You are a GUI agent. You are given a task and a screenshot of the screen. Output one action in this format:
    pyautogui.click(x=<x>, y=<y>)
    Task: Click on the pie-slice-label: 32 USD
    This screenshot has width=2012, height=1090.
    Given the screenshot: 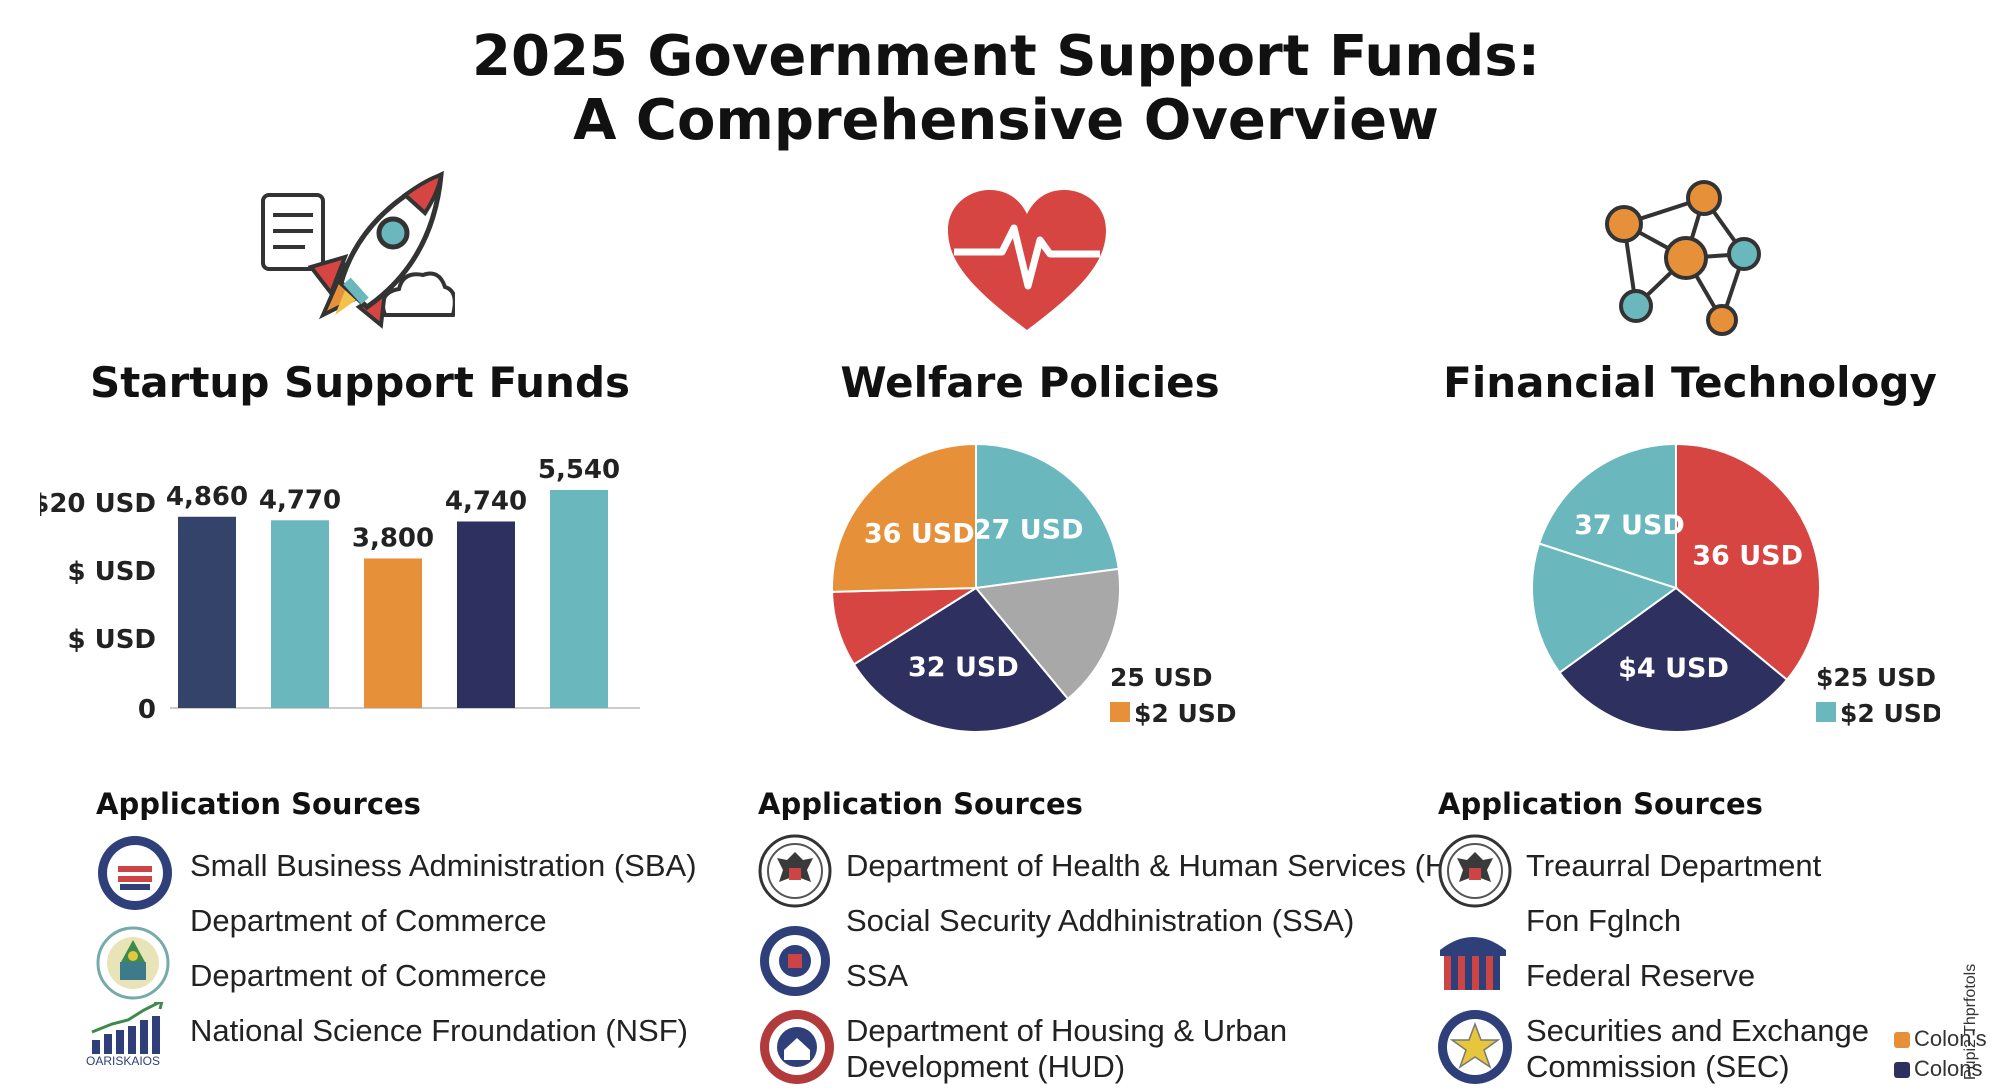 What is the action you would take?
    pyautogui.click(x=963, y=667)
    